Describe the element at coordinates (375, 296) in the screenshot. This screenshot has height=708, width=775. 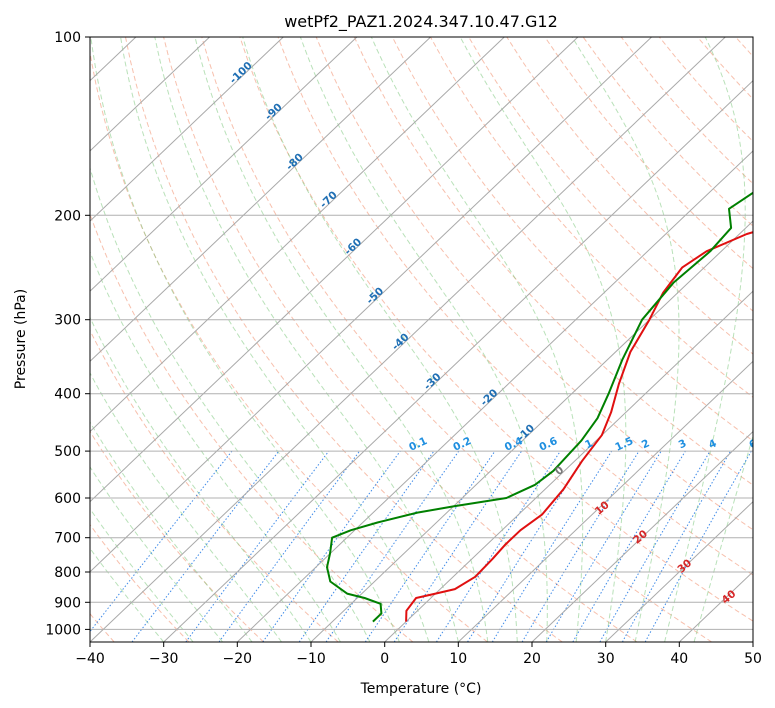
I see `isotherm-label: -50` at that location.